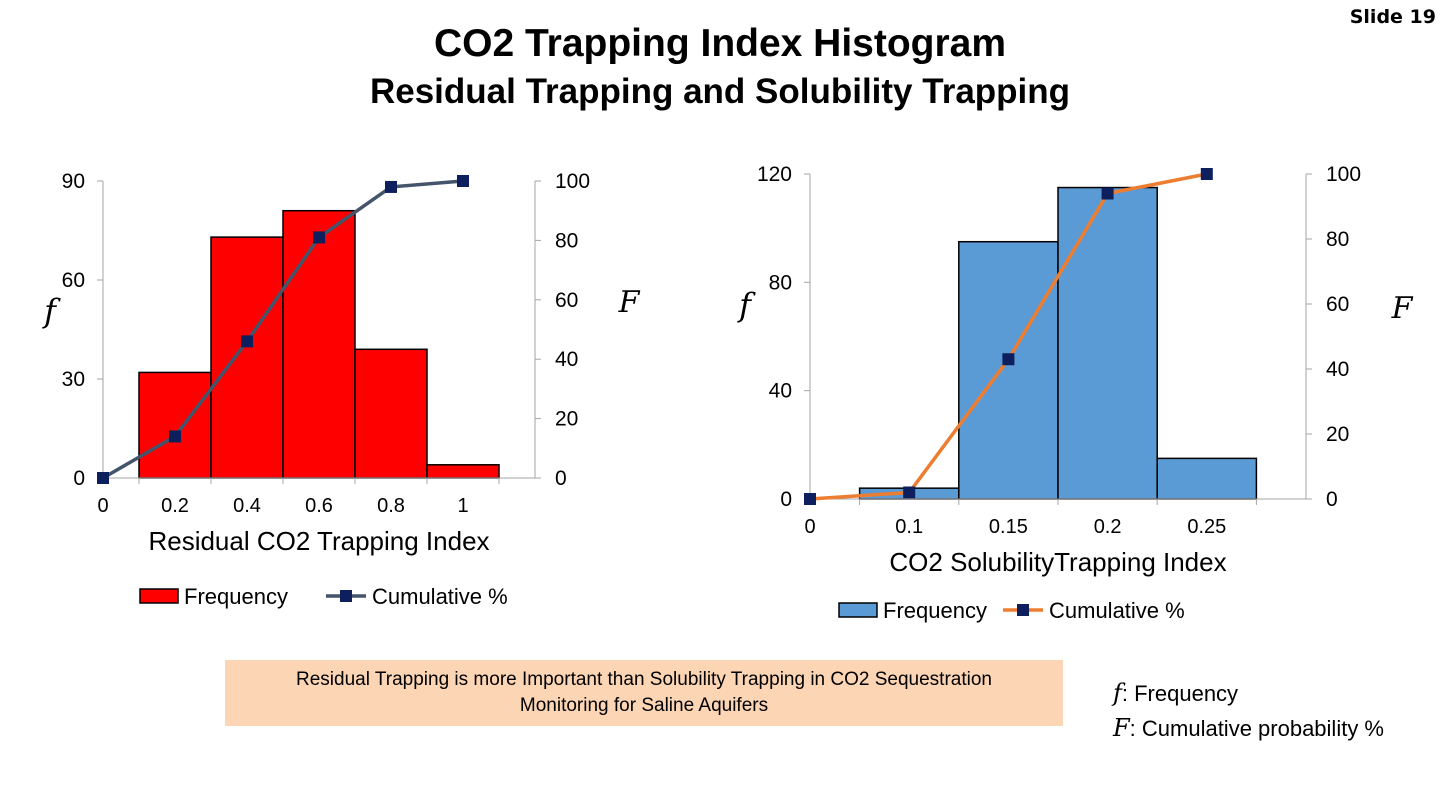 This screenshot has width=1440, height=802. I want to click on residual-category-label-1: 0.2, so click(175, 506).